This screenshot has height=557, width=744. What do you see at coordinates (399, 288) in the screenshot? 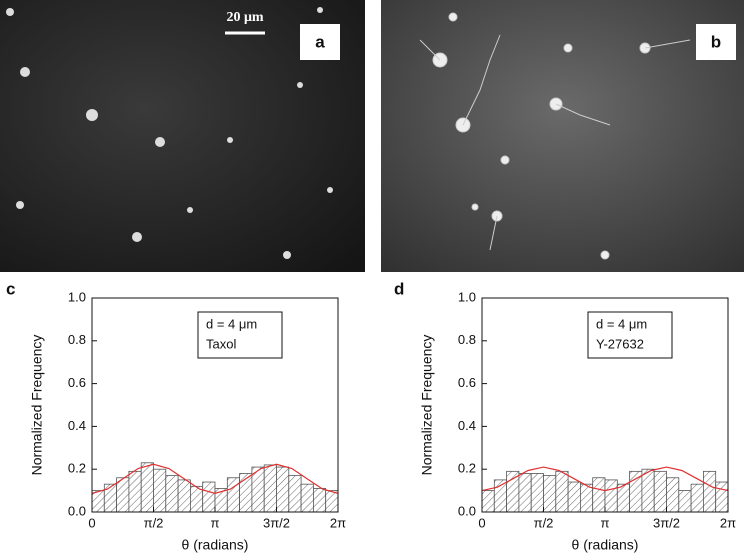
I see `panel-label: d` at bounding box center [399, 288].